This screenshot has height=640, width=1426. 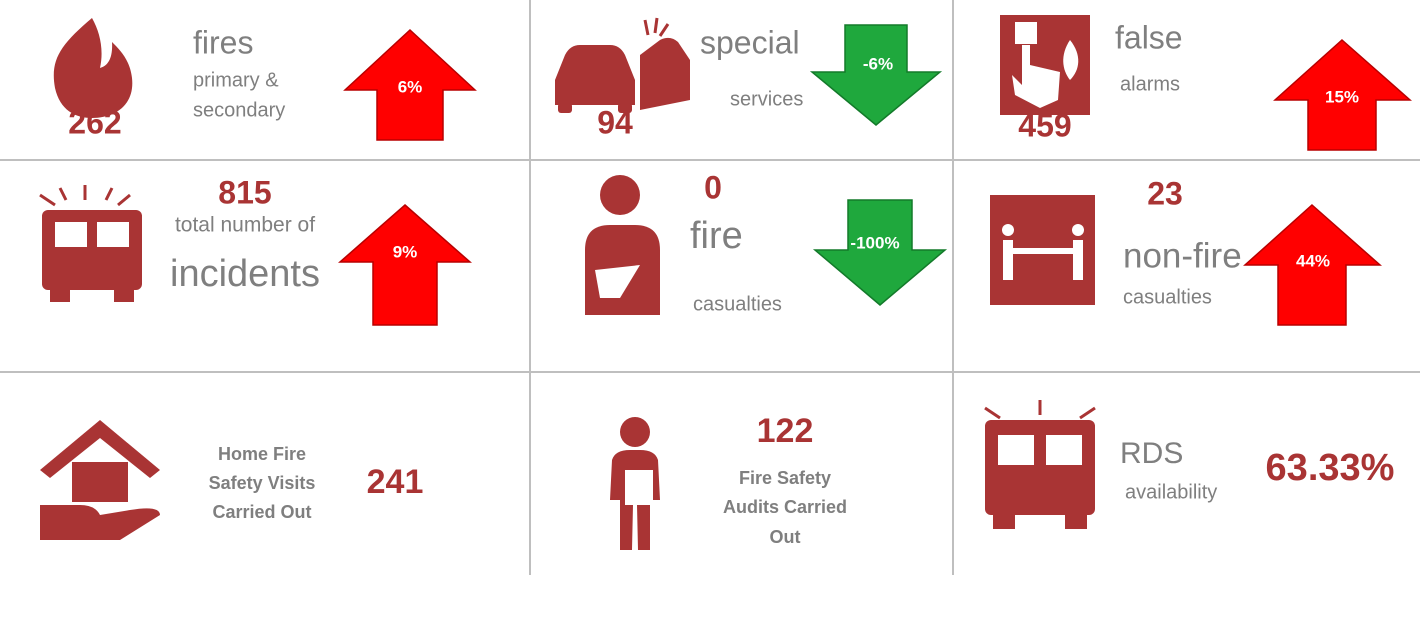 What do you see at coordinates (94, 122) in the screenshot?
I see `value: 262` at bounding box center [94, 122].